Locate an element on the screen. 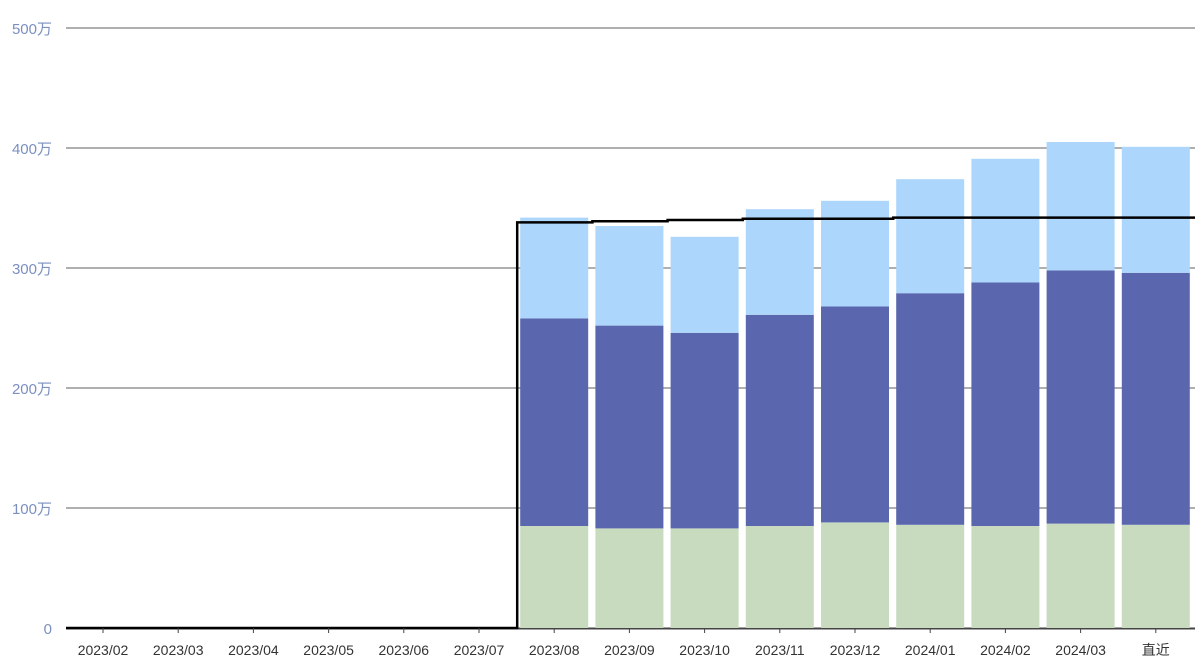 Image resolution: width=1200 pixels, height=661 pixels. y-tick-label: 300万 is located at coordinates (32, 269).